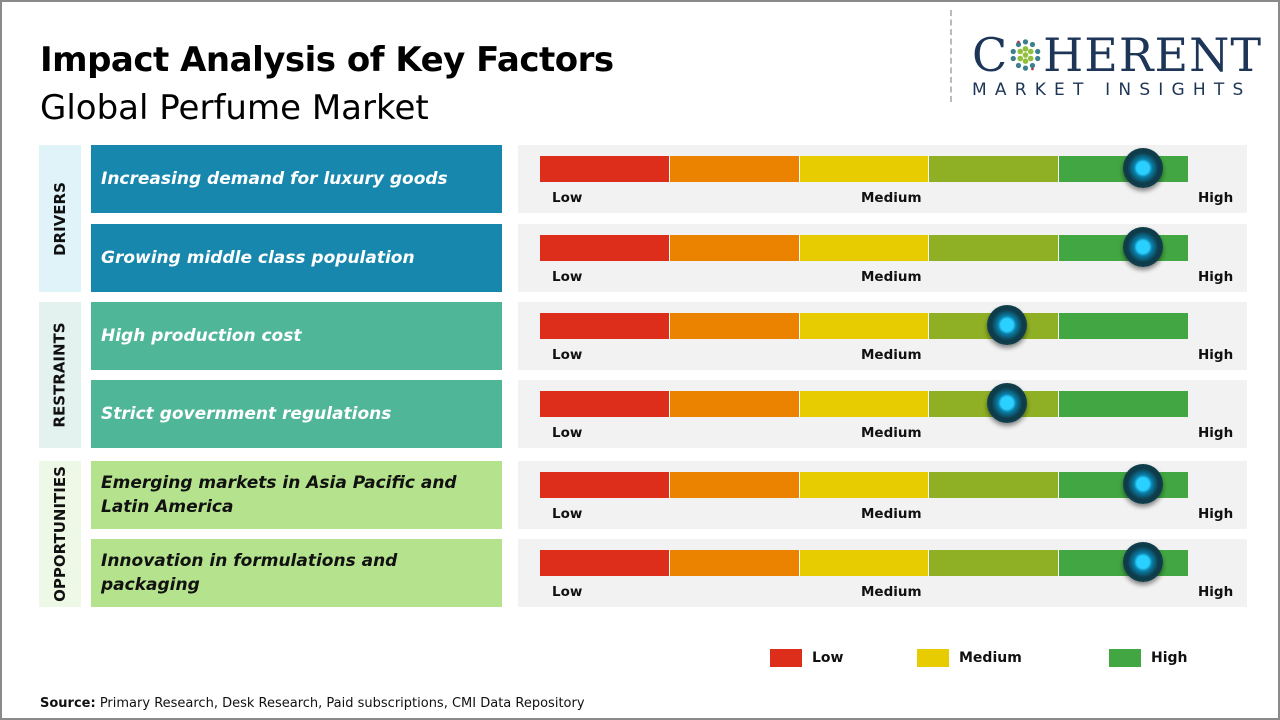 The width and height of the screenshot is (1280, 720). What do you see at coordinates (1112, 90) in the screenshot?
I see `logo-tagline: MARKET INSIGHTS` at bounding box center [1112, 90].